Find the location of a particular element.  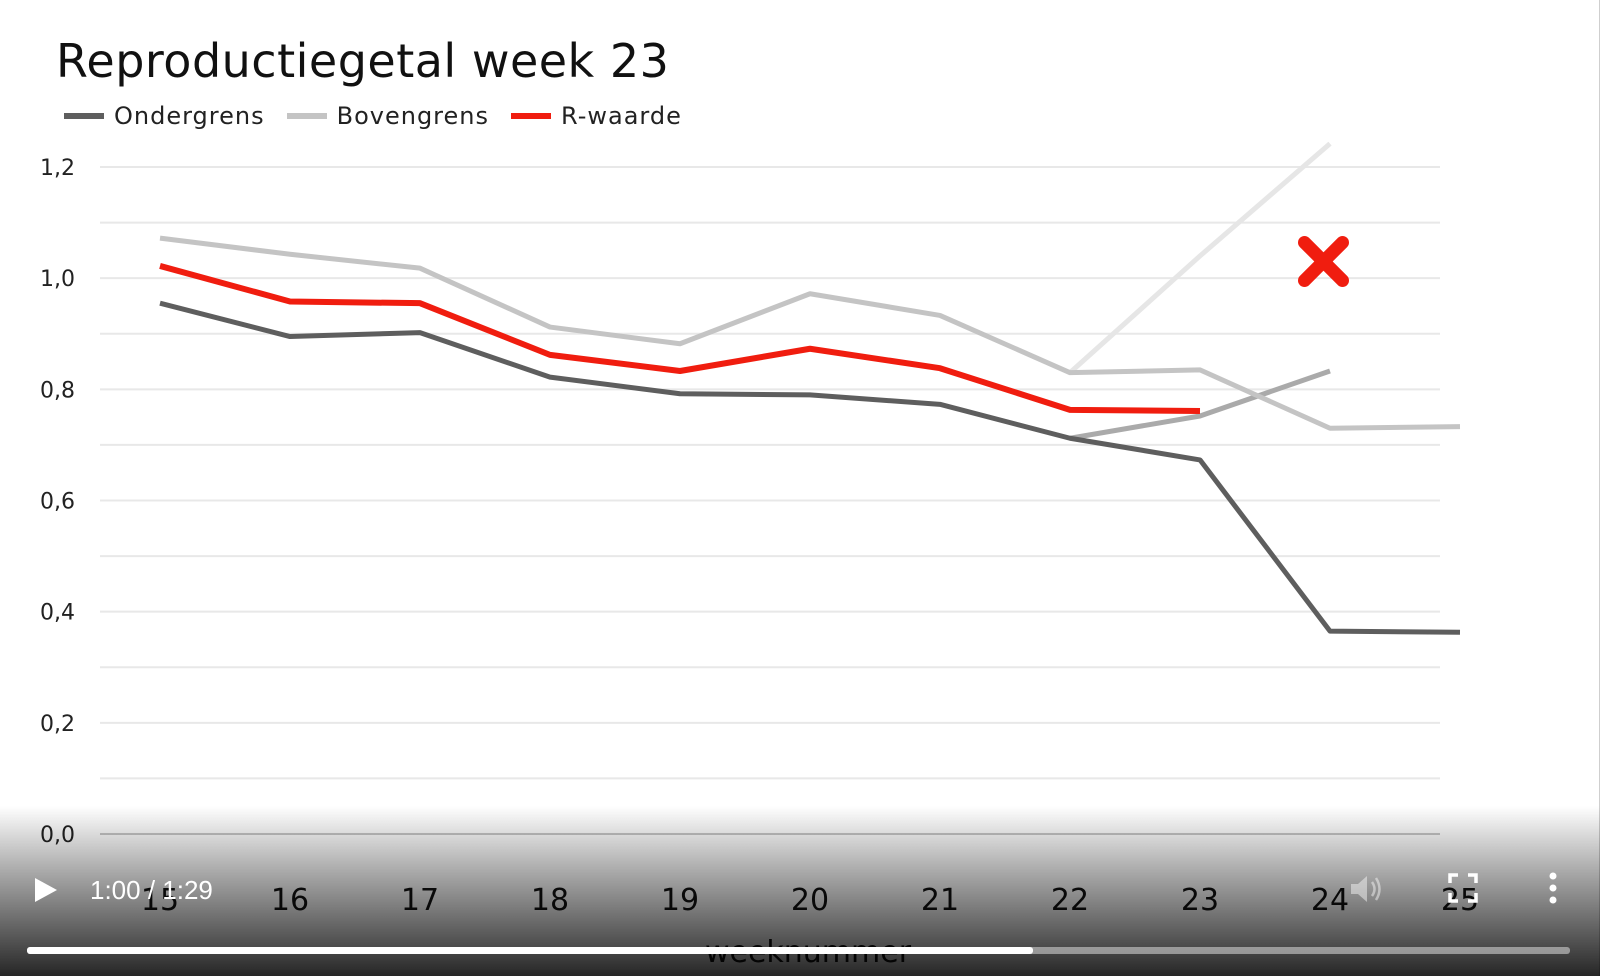

progress-bar is located at coordinates (798, 950).